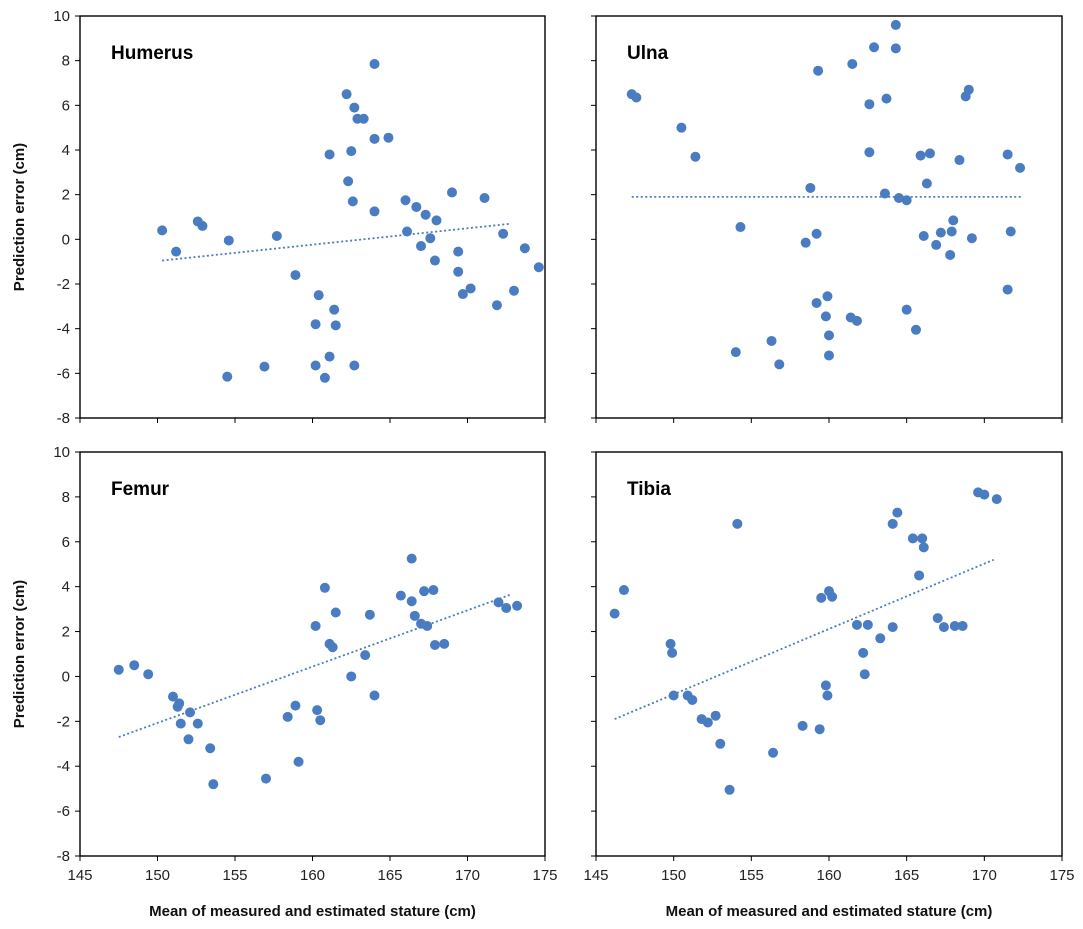  What do you see at coordinates (828, 875) in the screenshot?
I see `x-tick-label: 160` at bounding box center [828, 875].